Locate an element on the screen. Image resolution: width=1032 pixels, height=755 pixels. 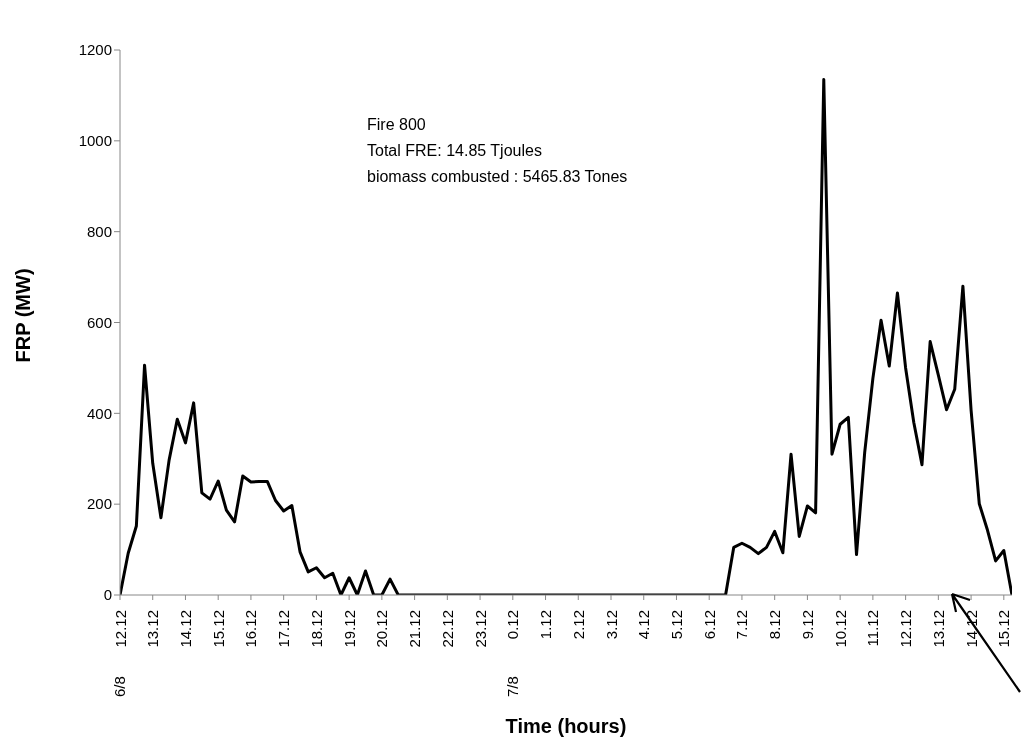
y-tick-label: 1000 is located at coordinates (95, 141).